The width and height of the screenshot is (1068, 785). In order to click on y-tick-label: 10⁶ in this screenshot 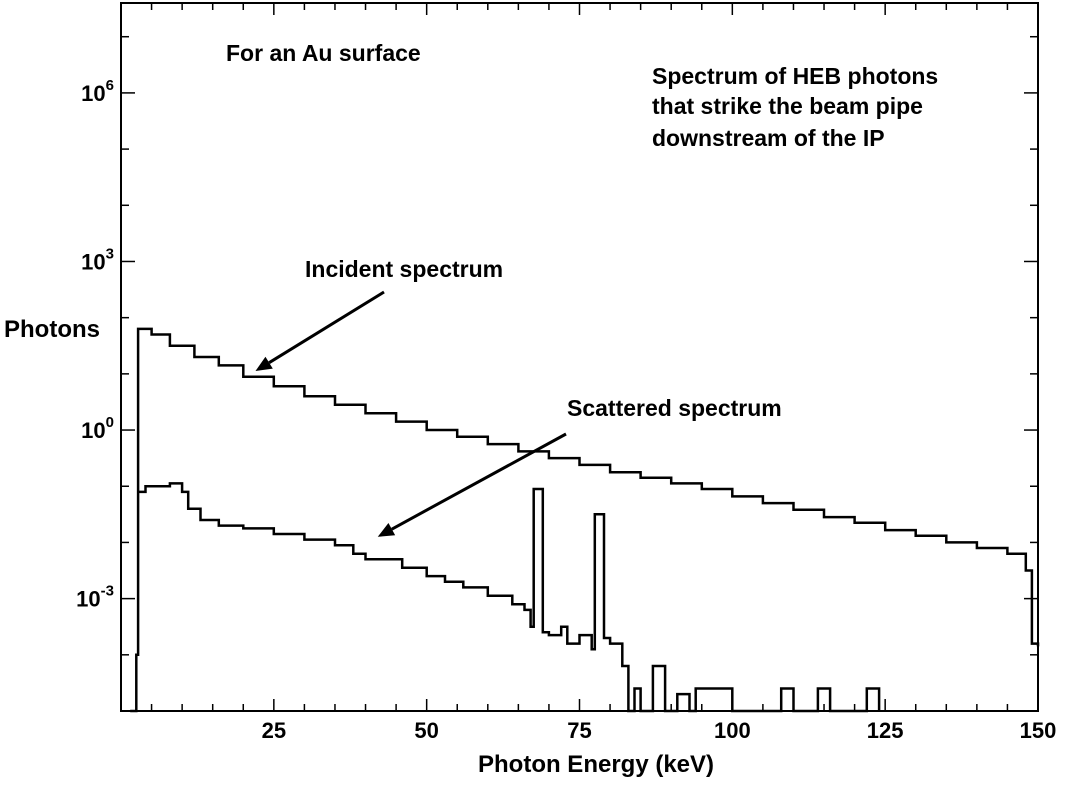, I will do `click(97, 91)`.